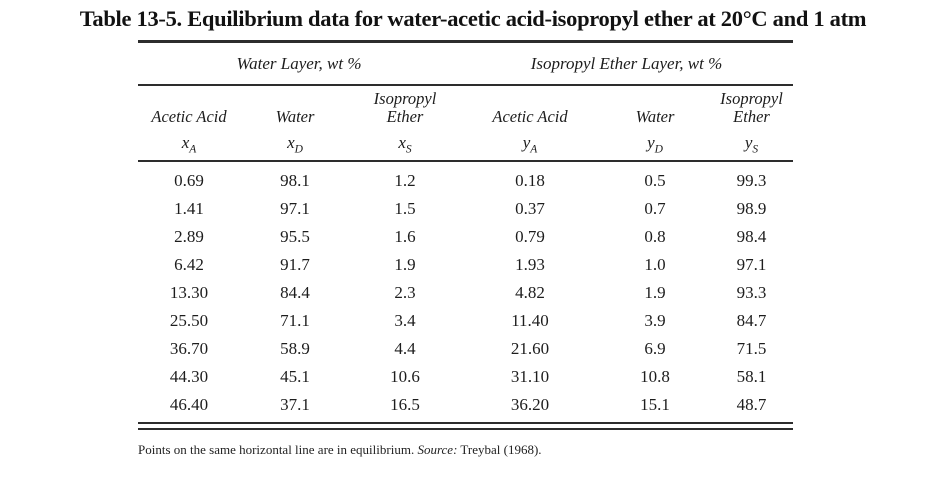 The height and width of the screenshot is (494, 946). I want to click on table-row: 2.89 95.5 1.6 0.79 0.8 98.4, so click(465, 237).